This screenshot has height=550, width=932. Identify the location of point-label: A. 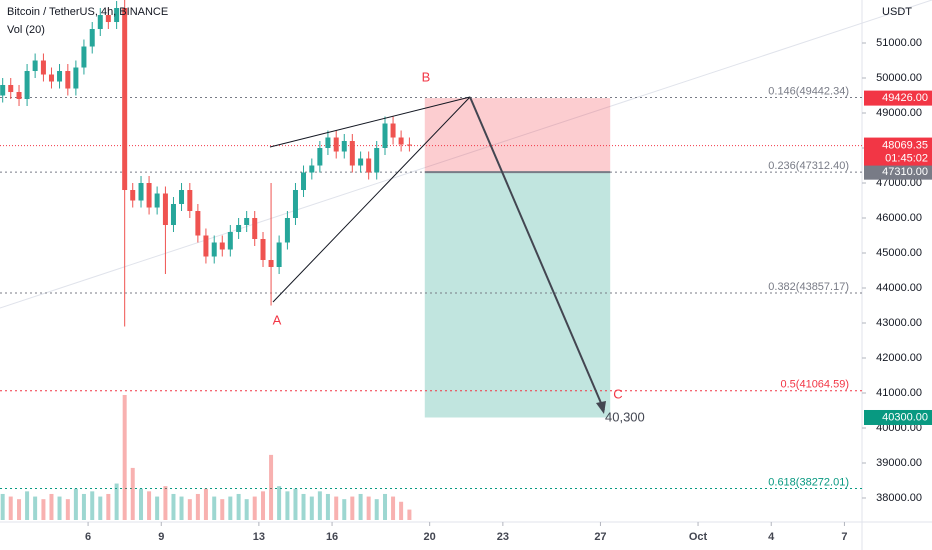
(277, 319).